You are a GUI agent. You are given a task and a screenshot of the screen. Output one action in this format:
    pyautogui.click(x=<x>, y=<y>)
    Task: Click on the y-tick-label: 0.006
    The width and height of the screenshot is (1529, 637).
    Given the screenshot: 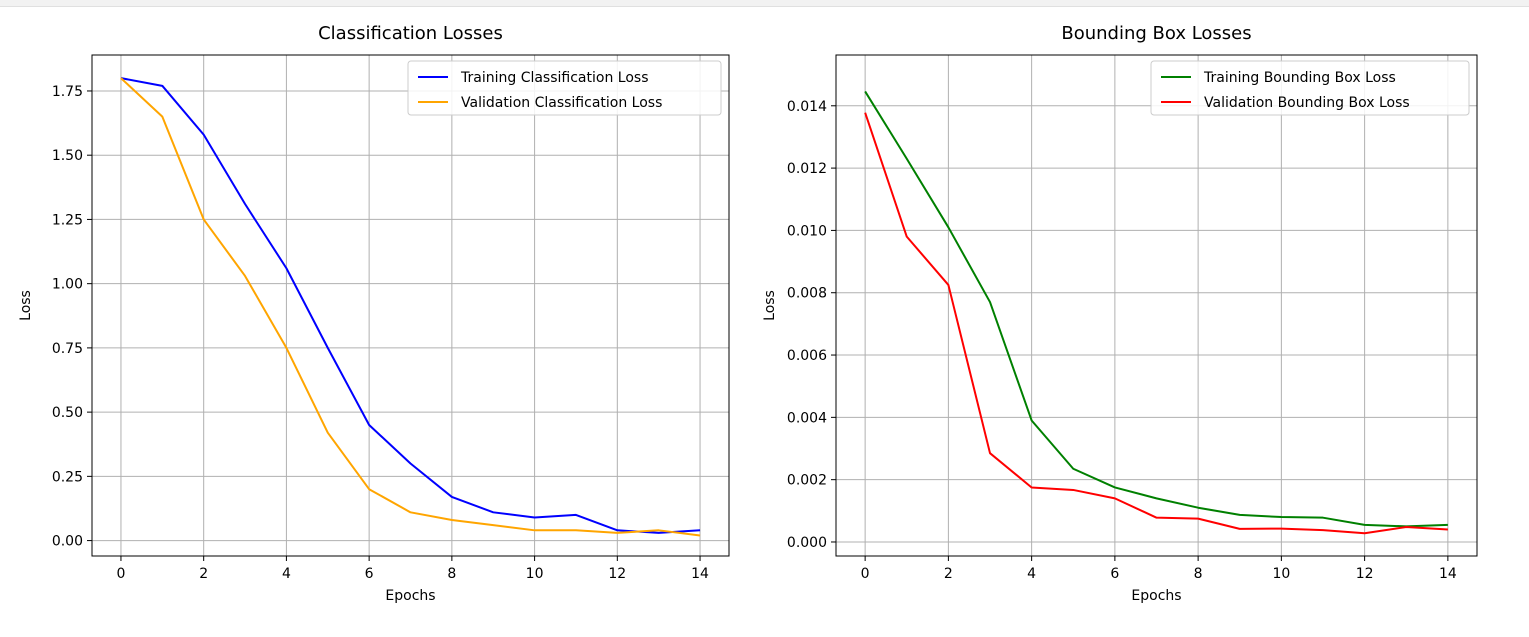 What is the action you would take?
    pyautogui.click(x=807, y=356)
    